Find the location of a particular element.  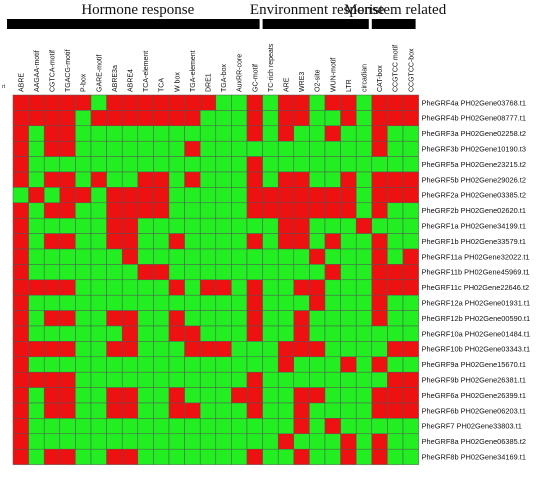

column-label: ABRE is located at coordinates (21, 82).